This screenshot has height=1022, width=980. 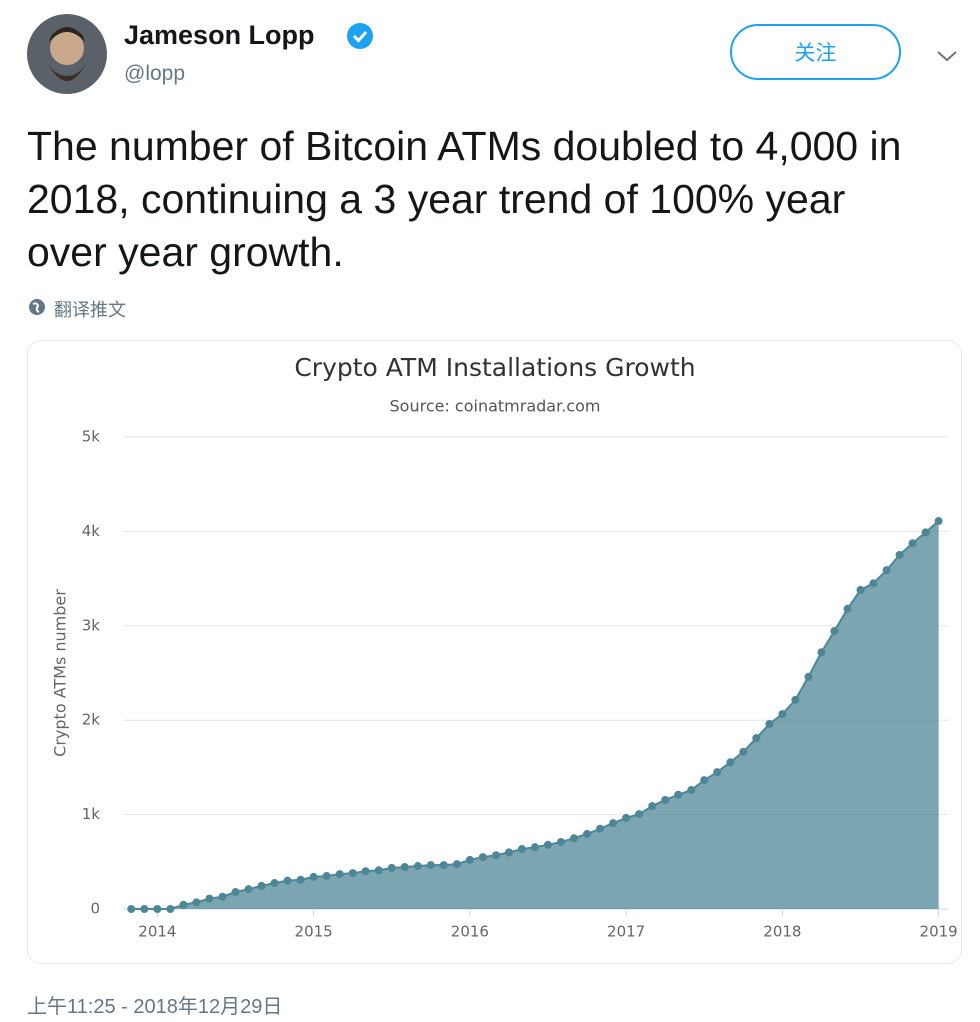 What do you see at coordinates (360, 36) in the screenshot?
I see `verified-badge` at bounding box center [360, 36].